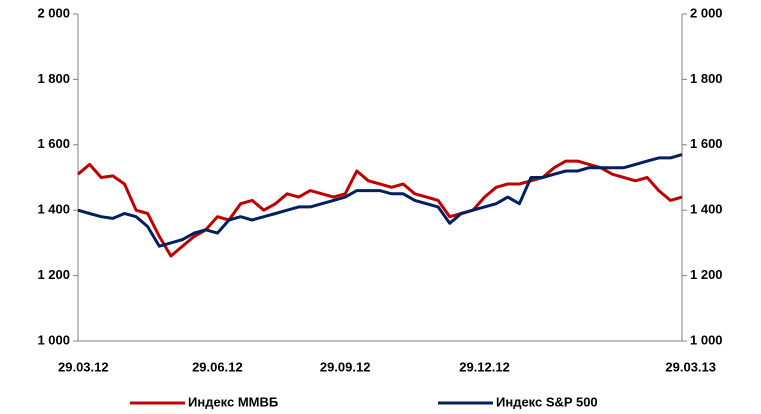 This screenshot has height=414, width=761. Describe the element at coordinates (706, 12) in the screenshot. I see `y2-tick-label: 2 000` at that location.